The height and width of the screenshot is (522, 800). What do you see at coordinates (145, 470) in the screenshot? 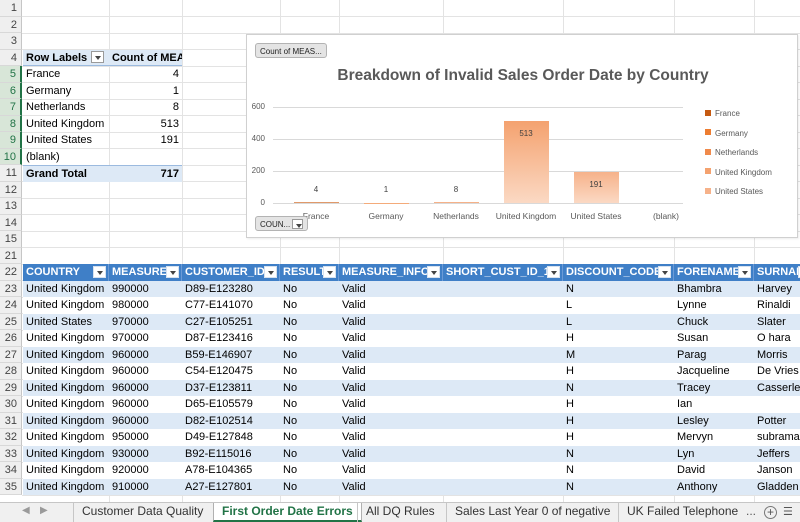
I see `table-cell: 920000` at bounding box center [145, 470].